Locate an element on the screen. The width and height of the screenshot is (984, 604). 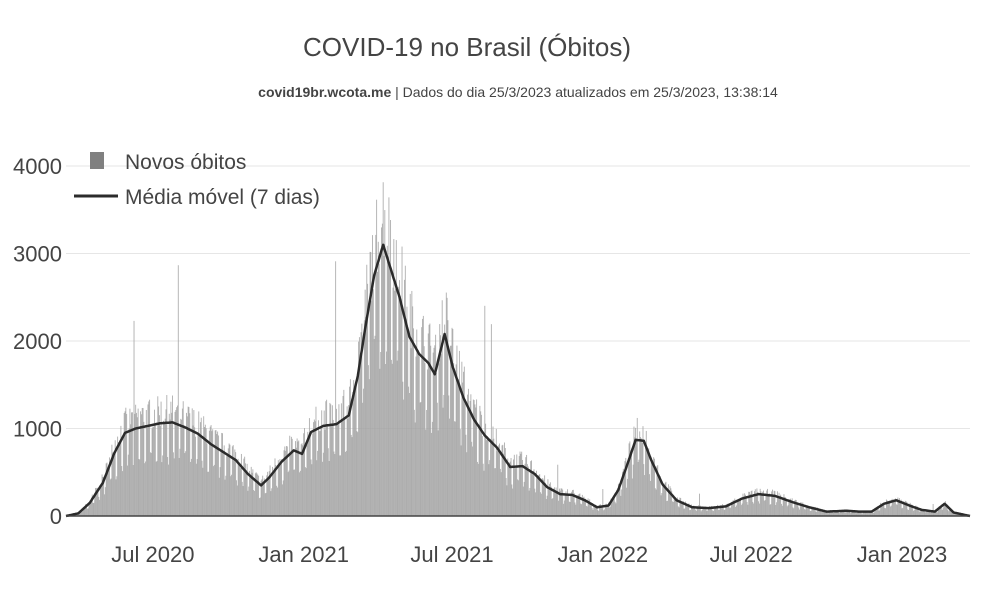
x-tick-label: Jan 2022 is located at coordinates (603, 554).